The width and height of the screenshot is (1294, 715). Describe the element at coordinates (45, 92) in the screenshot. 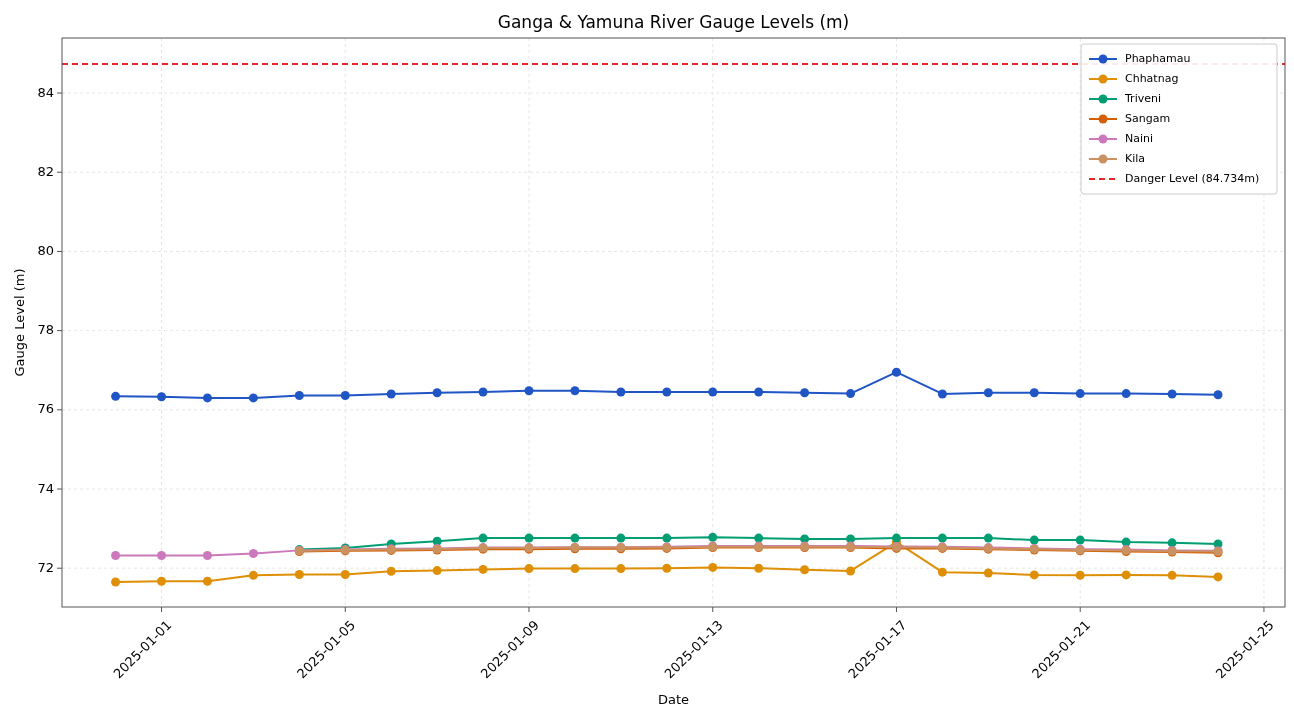

I see `y-tick-label: 84` at that location.